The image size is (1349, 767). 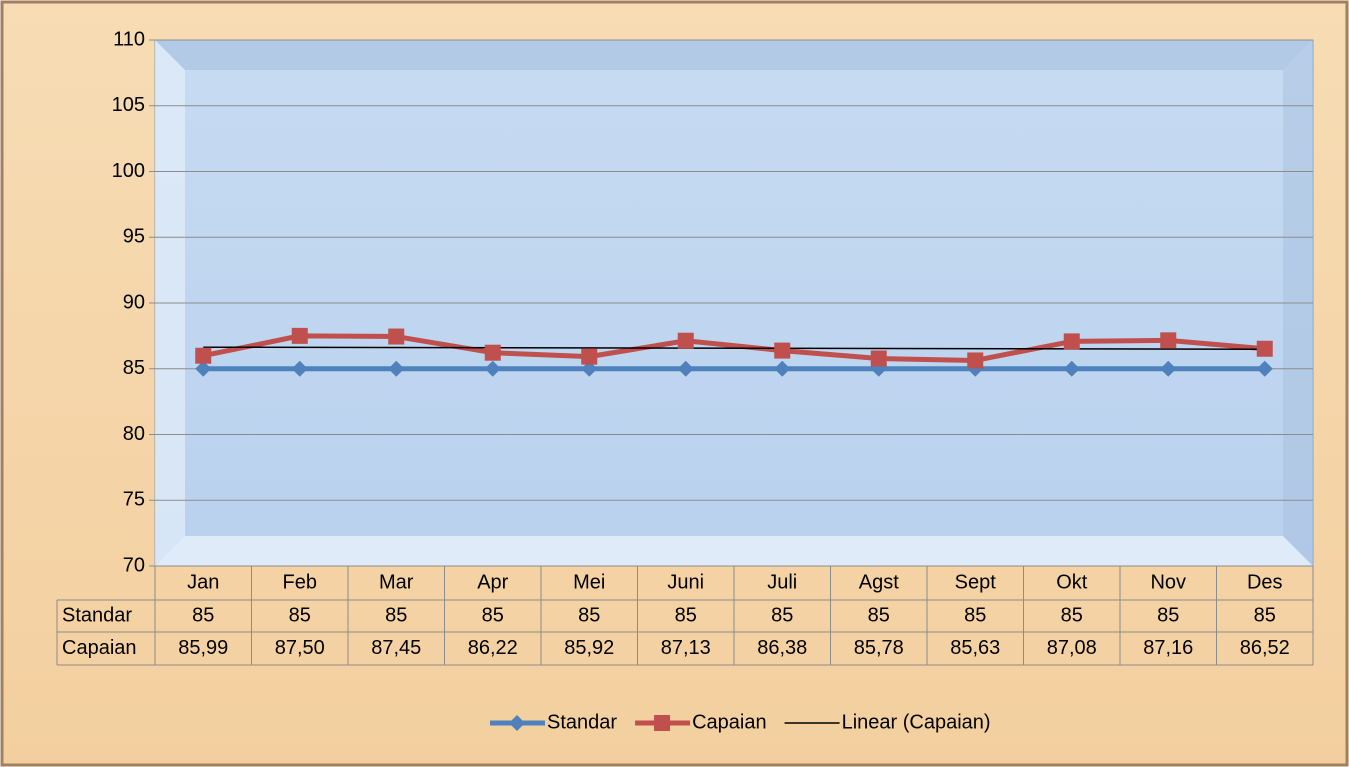 I want to click on table-cell: 87,16, so click(x=1168, y=648).